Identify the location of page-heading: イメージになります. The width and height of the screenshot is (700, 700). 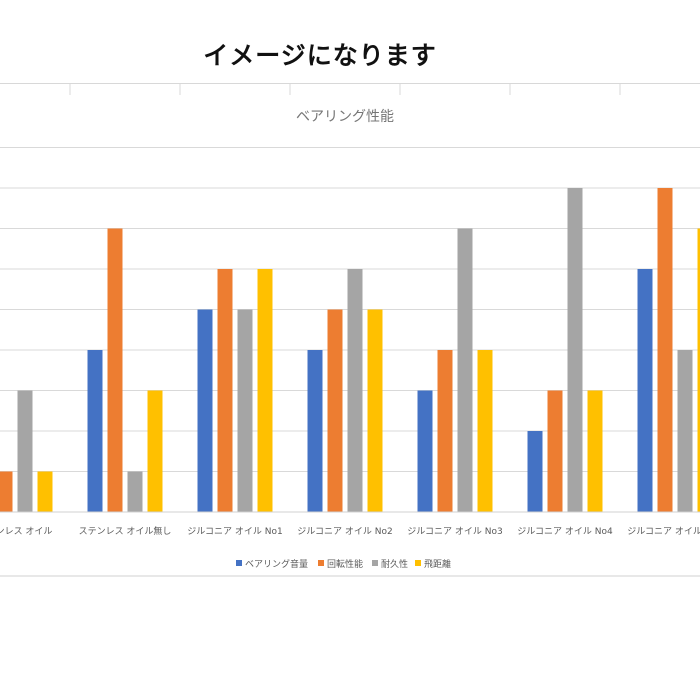
(320, 55).